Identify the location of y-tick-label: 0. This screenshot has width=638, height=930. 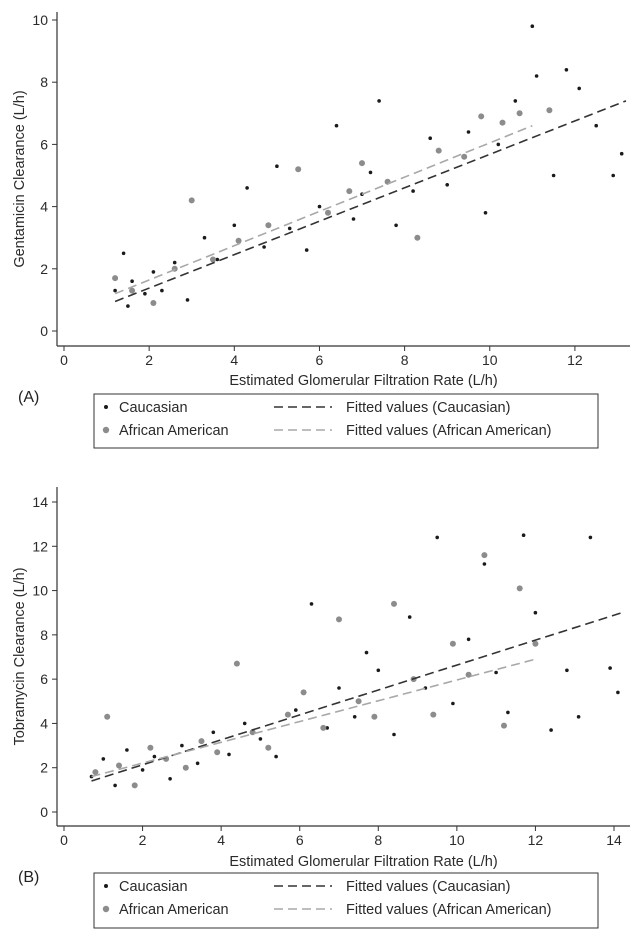
(44, 331).